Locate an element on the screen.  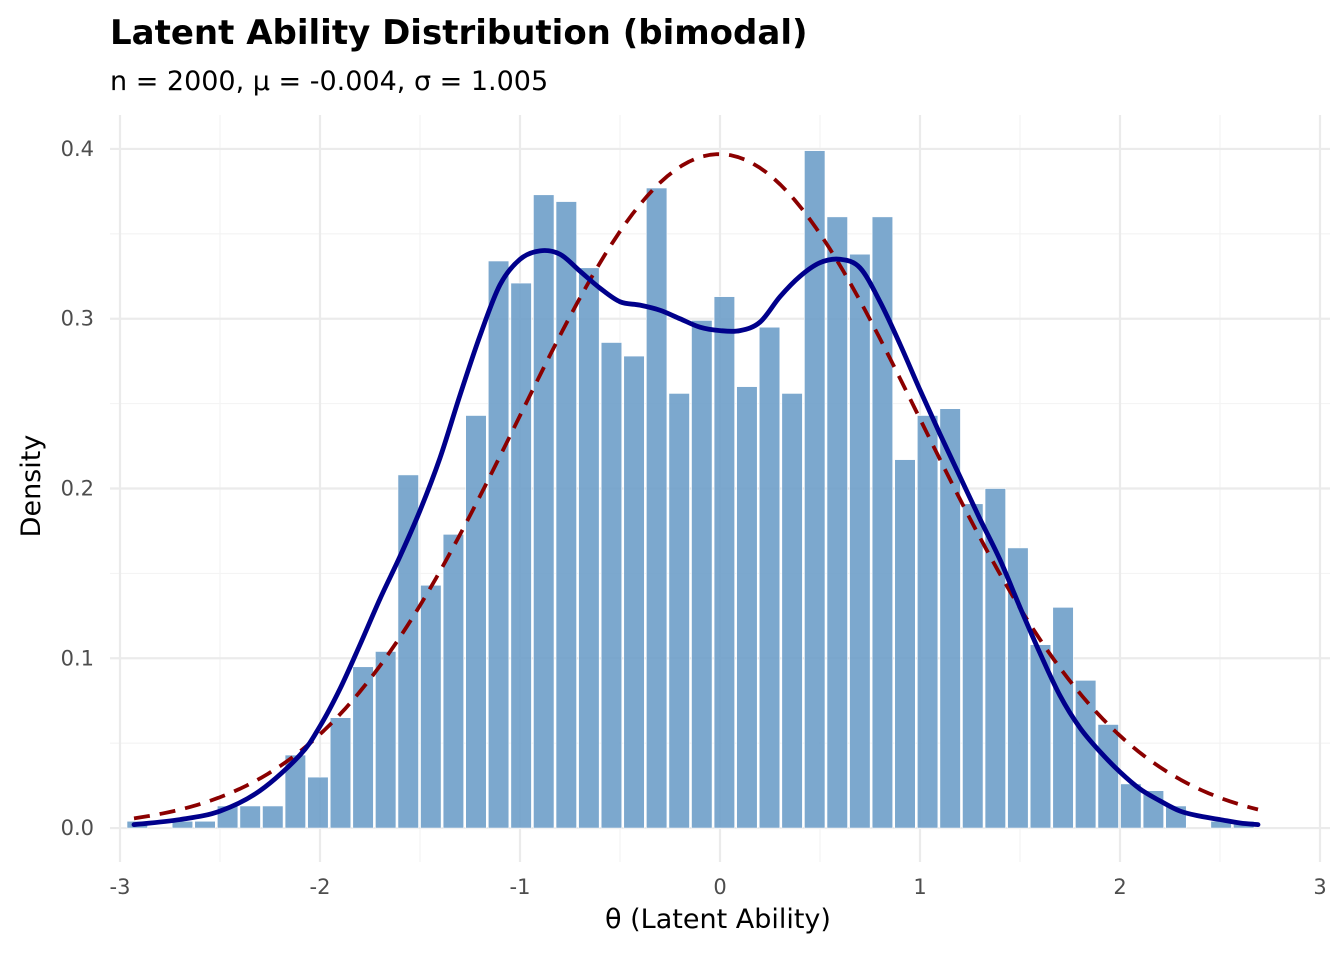
x-tick-label: -2 is located at coordinates (320, 887).